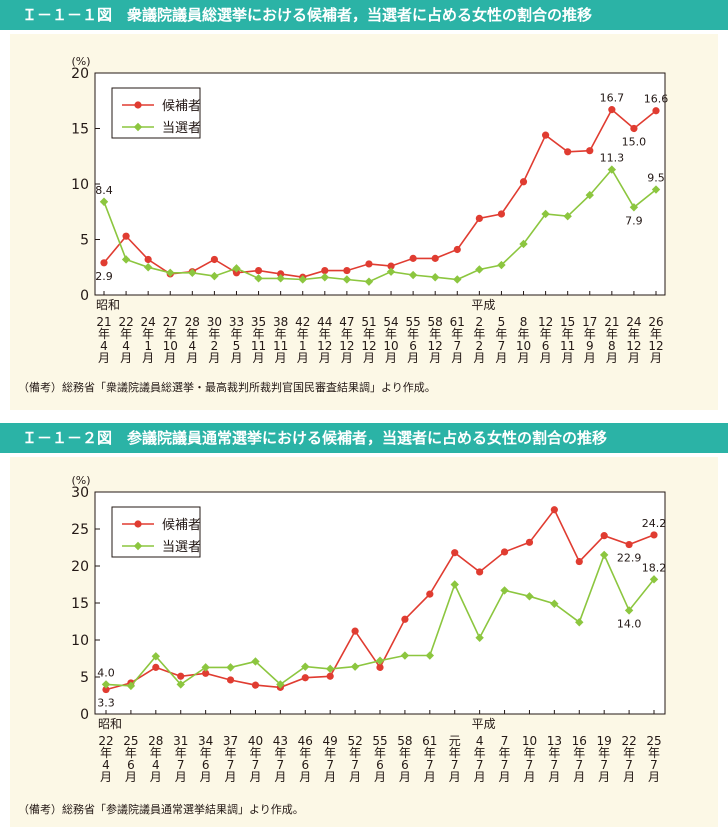  What do you see at coordinates (104, 276) in the screenshot?
I see `fig1-data-label: 2.9` at bounding box center [104, 276].